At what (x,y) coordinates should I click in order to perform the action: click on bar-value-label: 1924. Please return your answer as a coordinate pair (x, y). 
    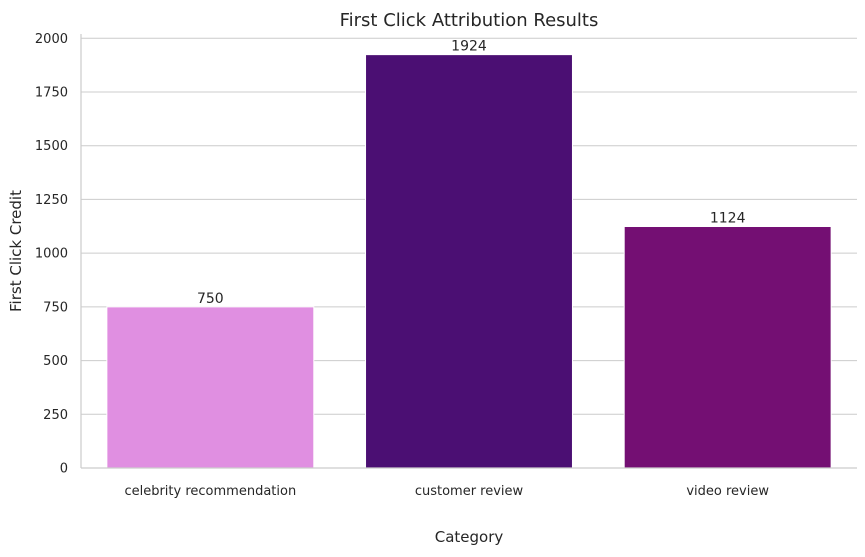
    Looking at the image, I should click on (469, 47).